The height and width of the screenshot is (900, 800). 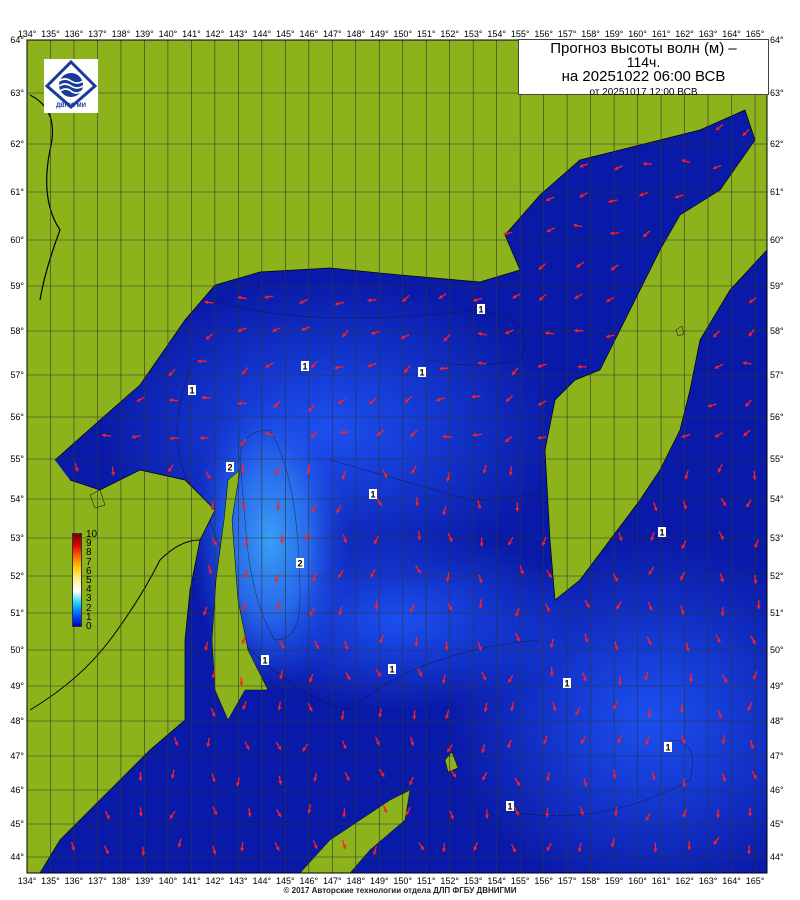 What do you see at coordinates (97, 34) in the screenshot?
I see `longitude-label-top: 137°` at bounding box center [97, 34].